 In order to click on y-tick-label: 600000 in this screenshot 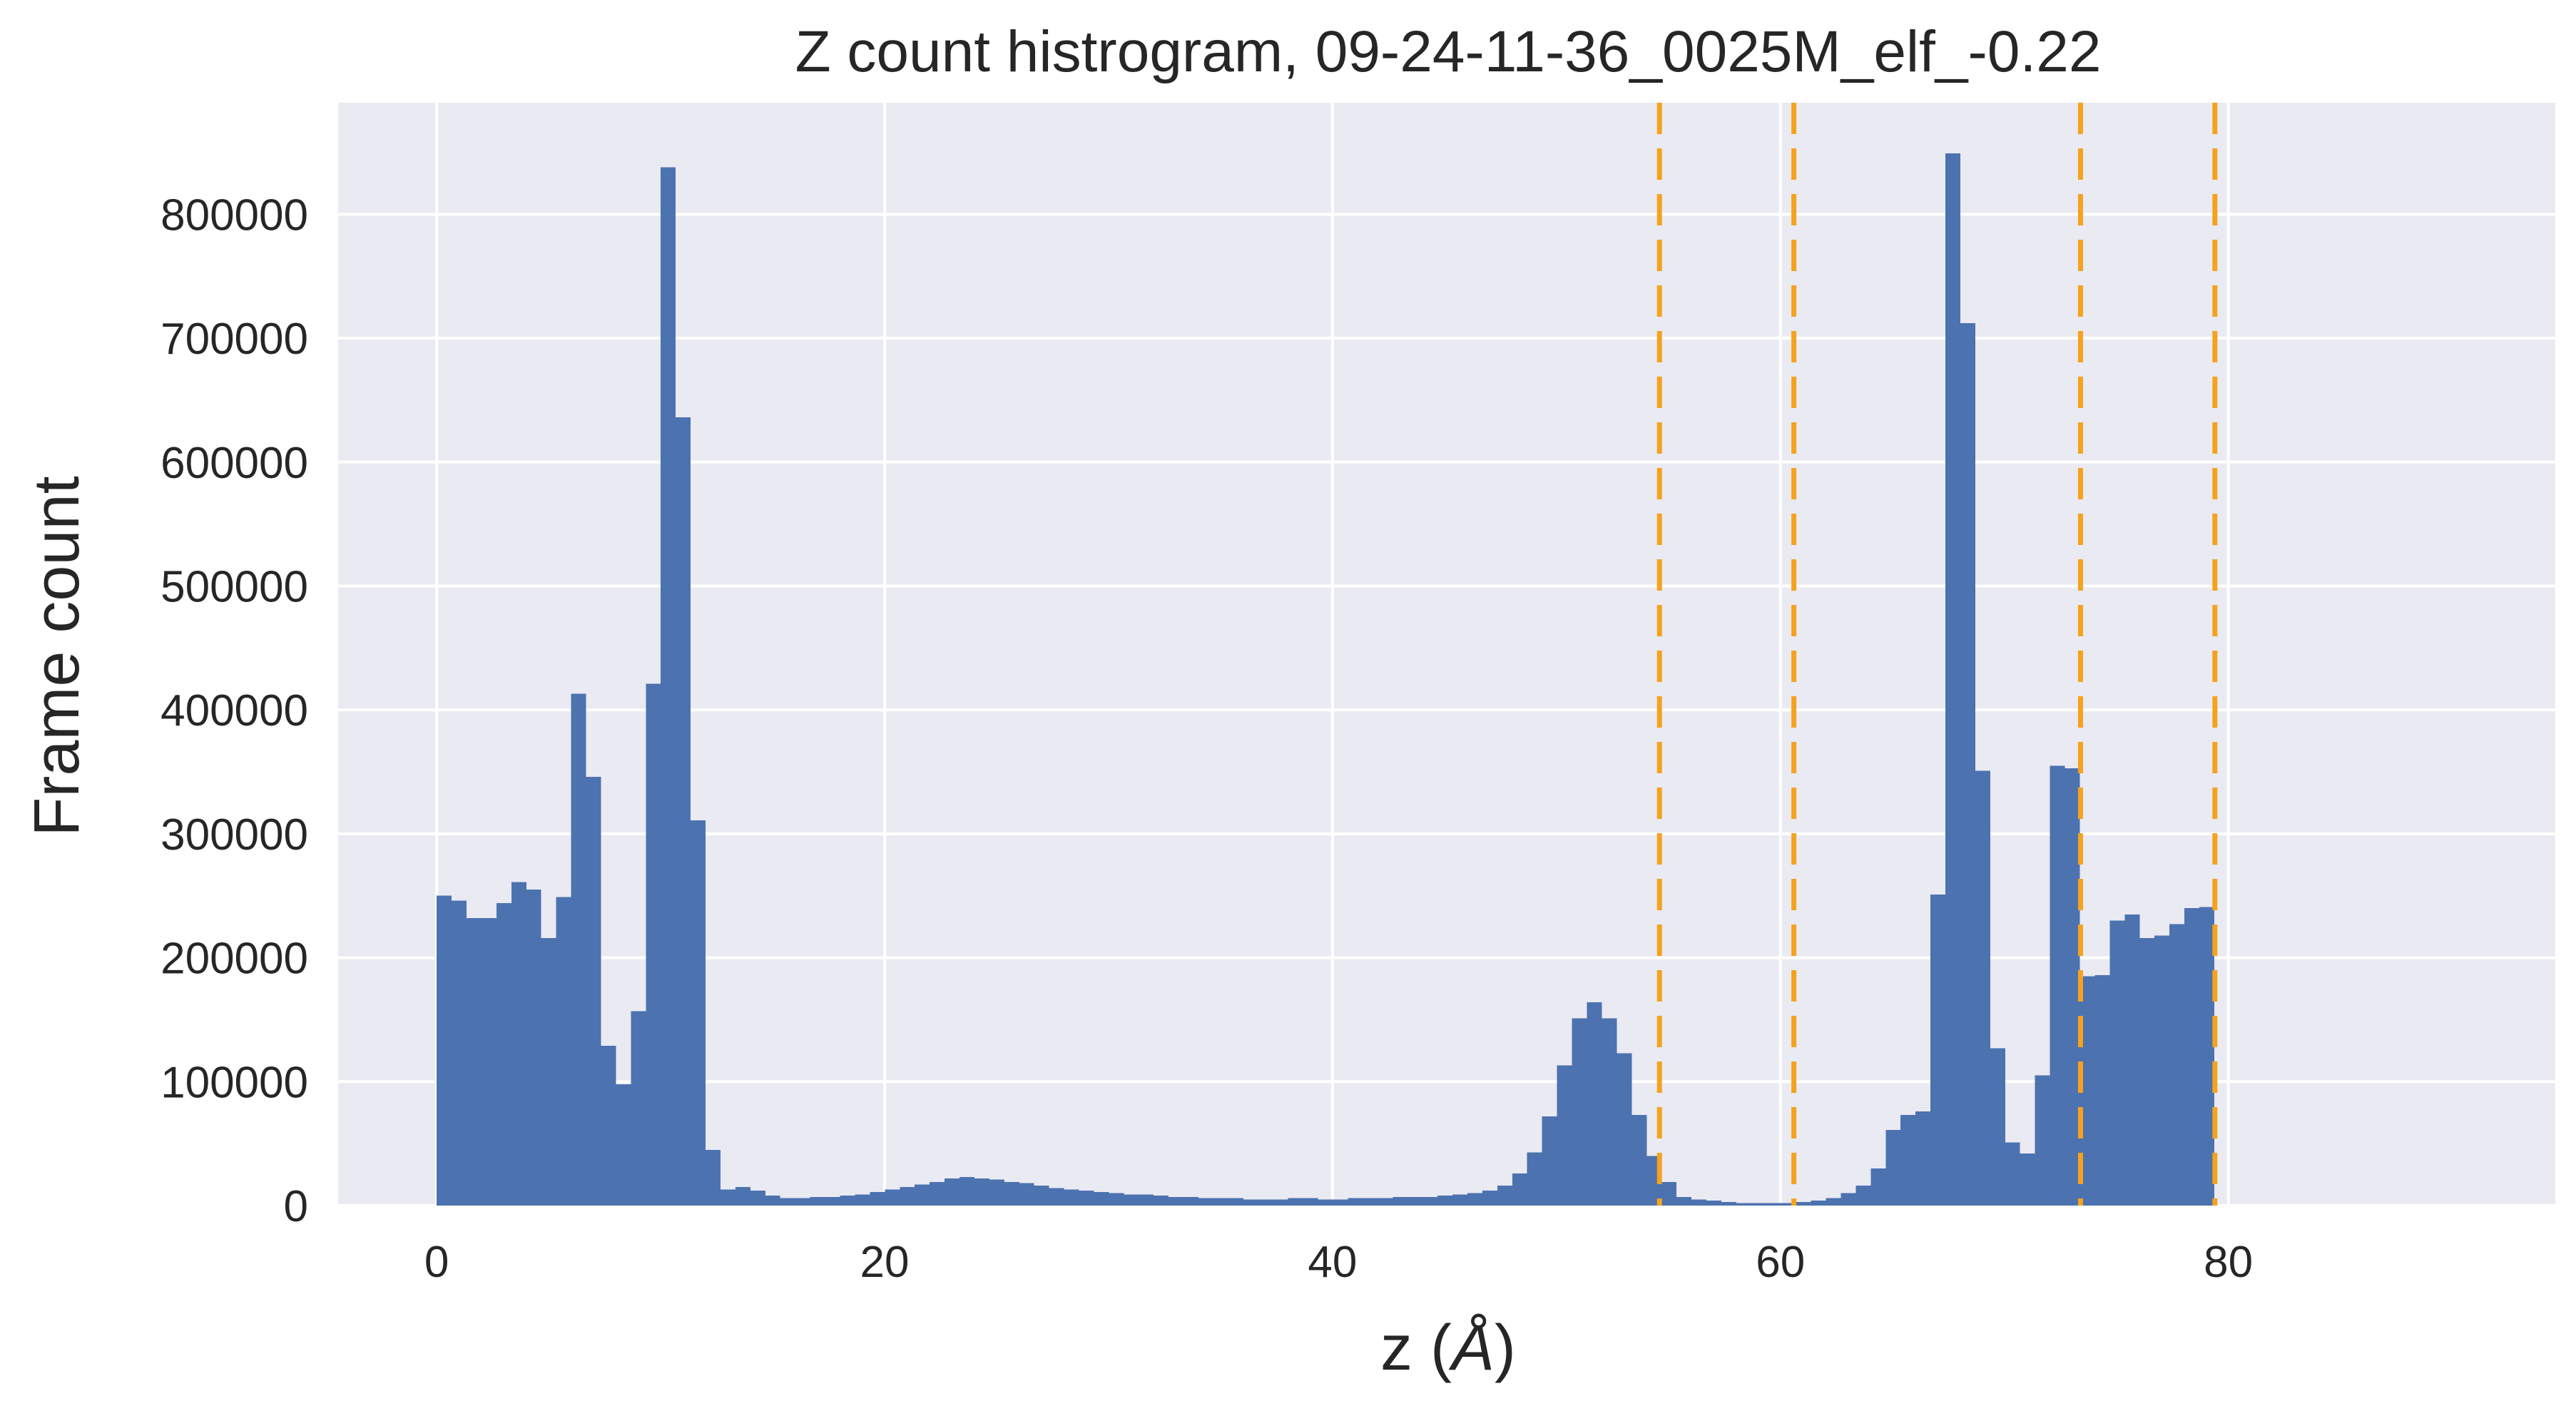, I will do `click(234, 463)`.